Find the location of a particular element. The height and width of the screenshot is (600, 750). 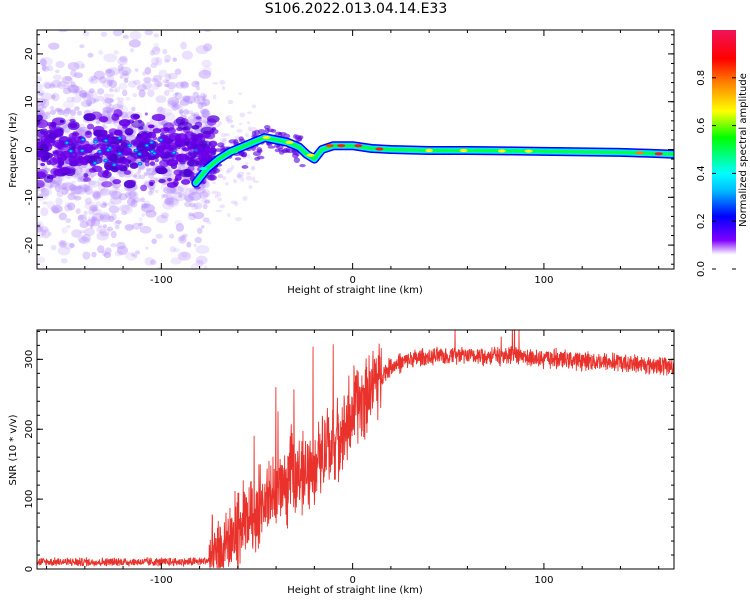

ridge-hotspots is located at coordinates (431, 153).